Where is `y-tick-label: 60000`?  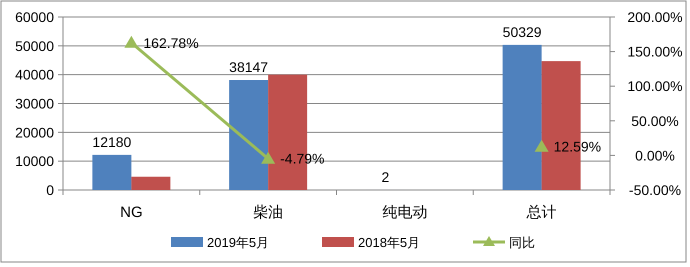 y-tick-label: 60000 is located at coordinates (34, 17).